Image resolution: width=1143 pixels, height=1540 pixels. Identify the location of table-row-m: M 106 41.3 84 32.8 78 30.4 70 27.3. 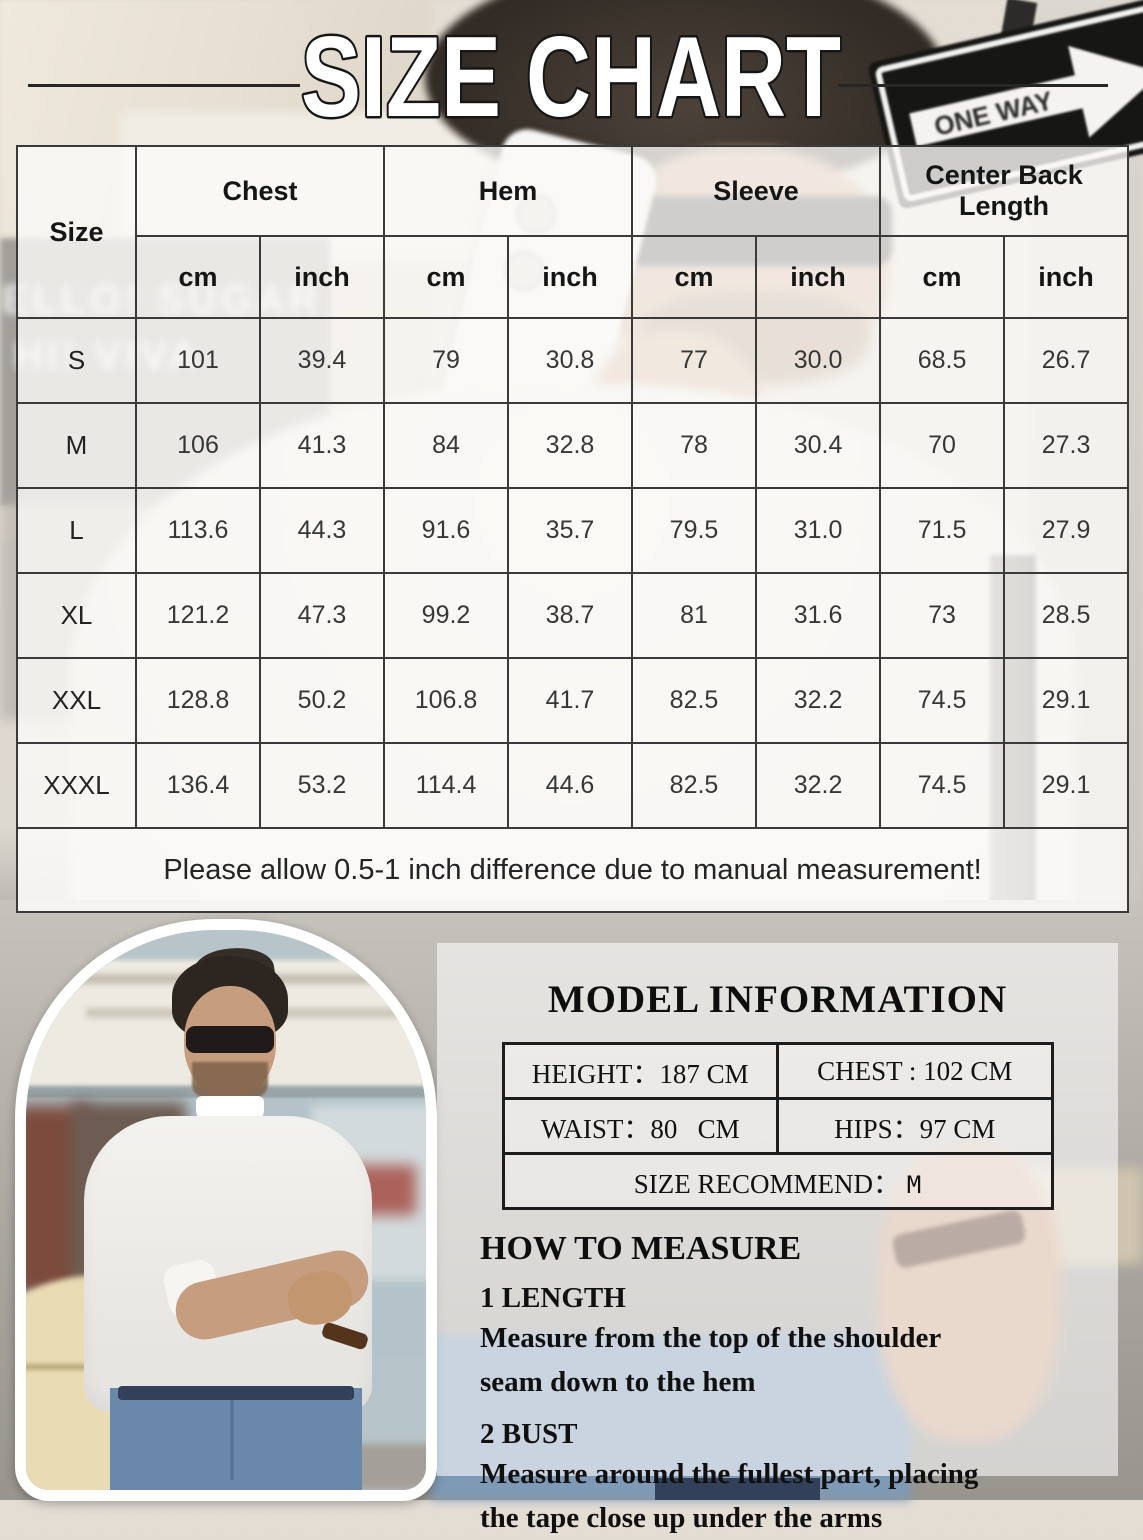
(573, 445).